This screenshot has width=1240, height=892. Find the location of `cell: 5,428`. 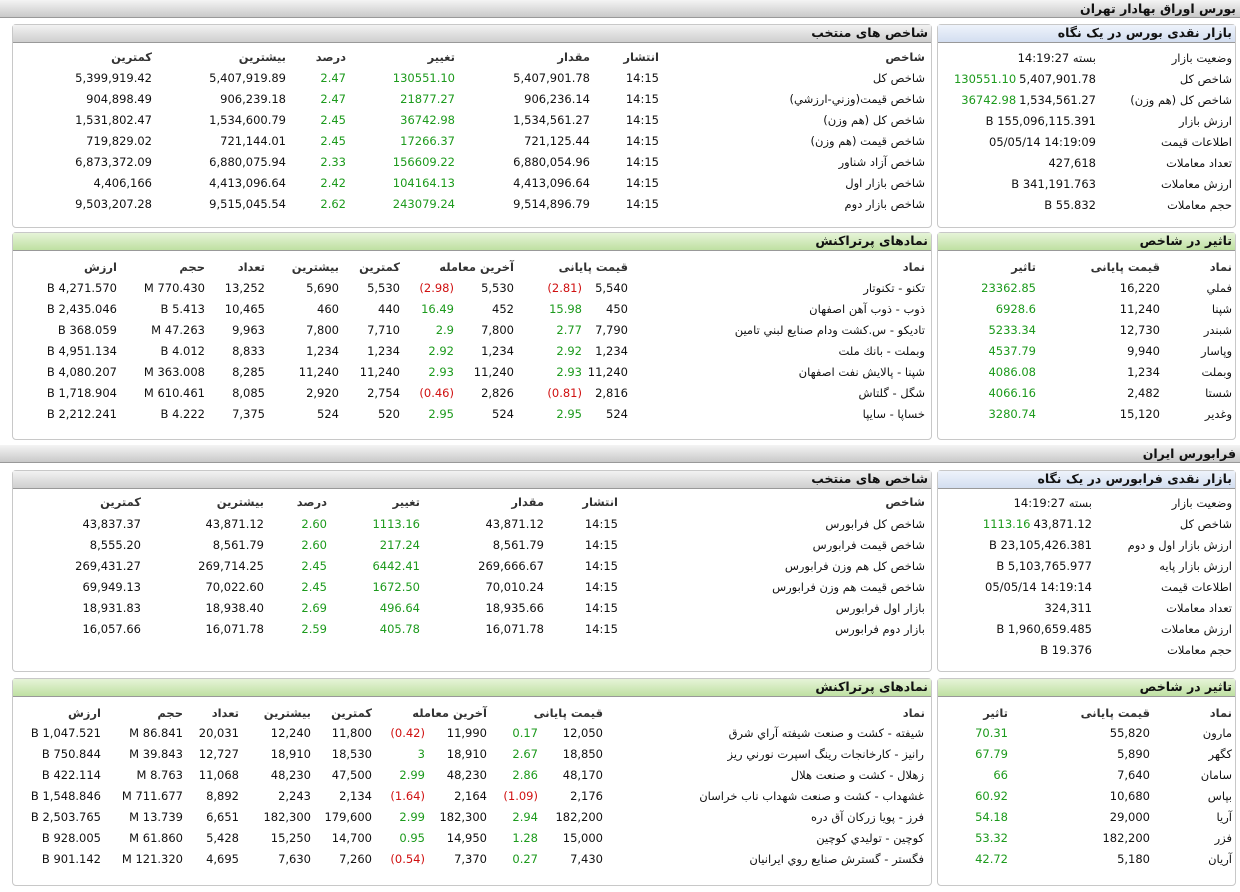

cell: 5,428 is located at coordinates (222, 838).